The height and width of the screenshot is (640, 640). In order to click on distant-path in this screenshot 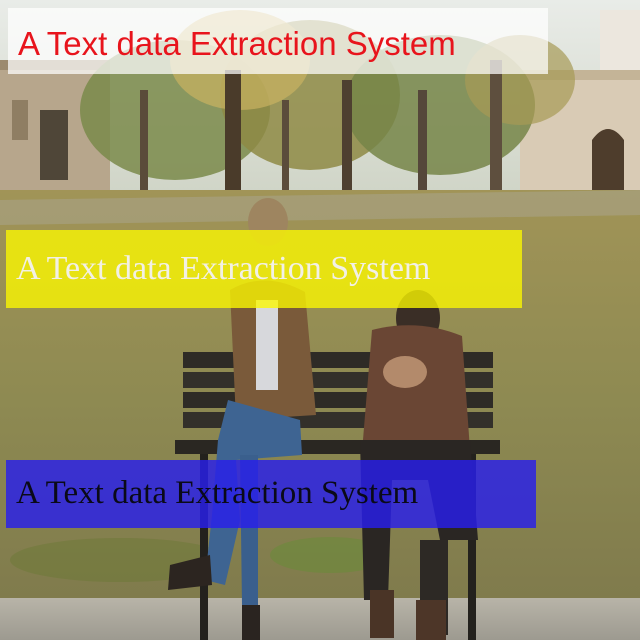, I will do `click(320, 207)`.